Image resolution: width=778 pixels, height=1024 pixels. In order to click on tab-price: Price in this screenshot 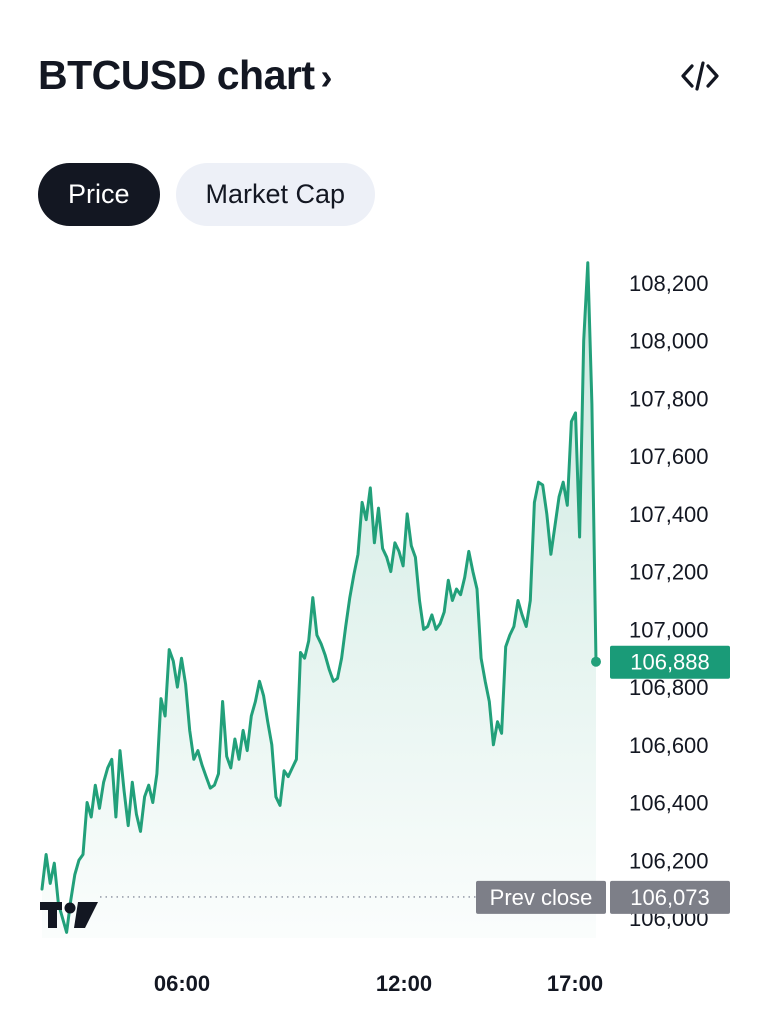, I will do `click(99, 194)`.